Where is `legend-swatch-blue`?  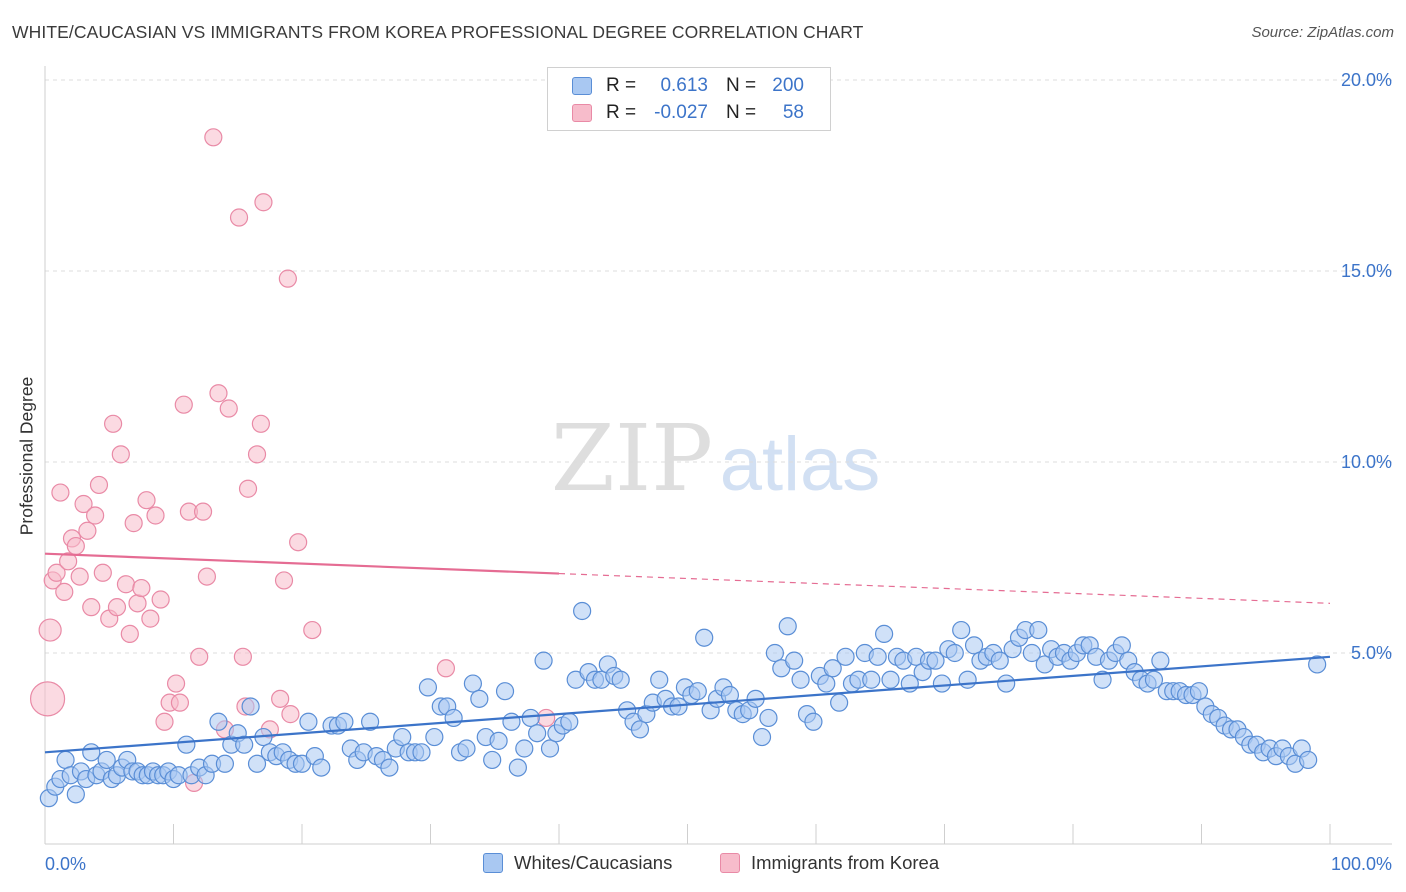 legend-swatch-blue is located at coordinates (582, 86).